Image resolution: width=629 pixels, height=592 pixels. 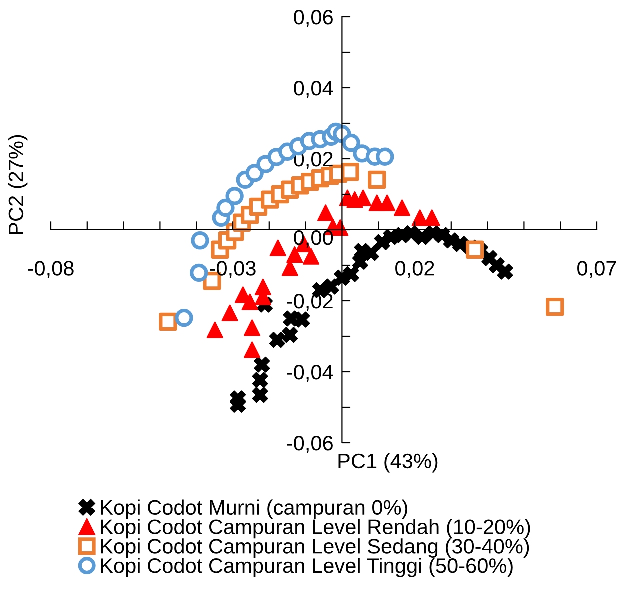 I want to click on x-tick-label: -0,08, so click(x=51, y=269).